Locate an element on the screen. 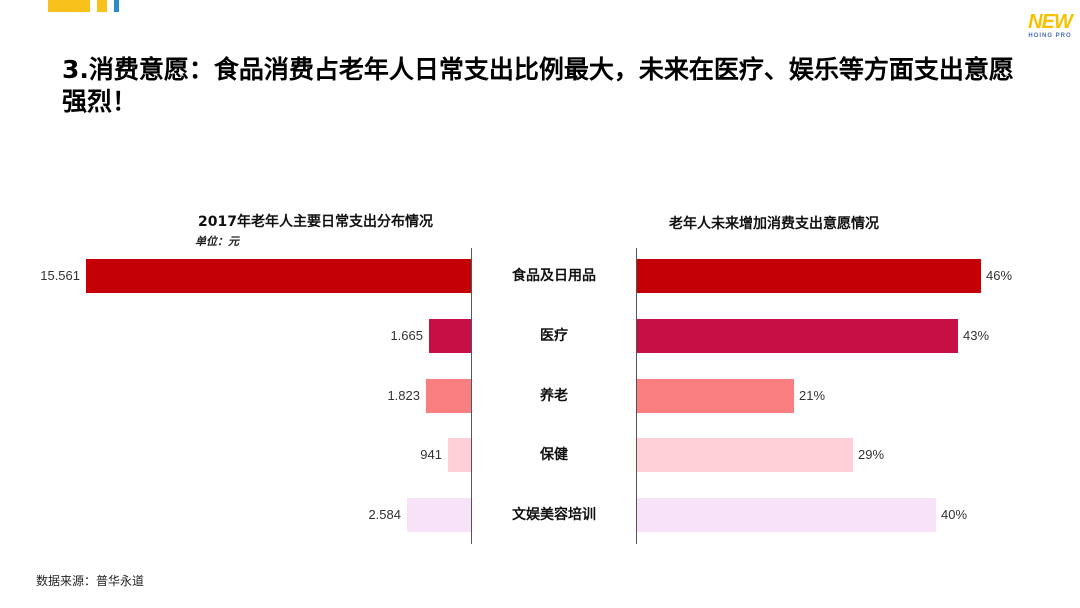 The height and width of the screenshot is (608, 1080). left-value-food: 15.561 is located at coordinates (60, 275).